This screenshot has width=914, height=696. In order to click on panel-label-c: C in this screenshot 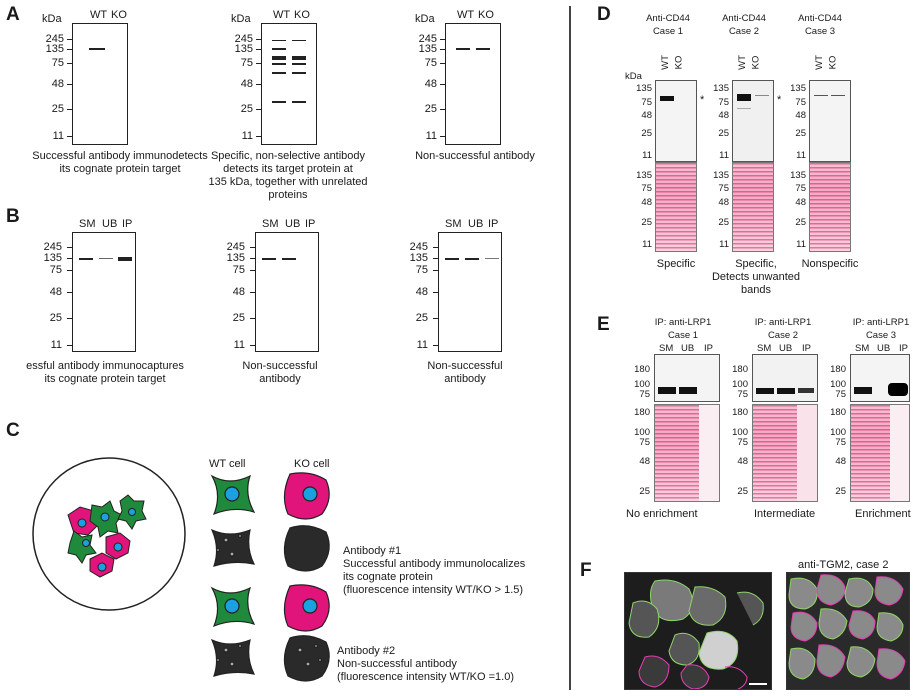, I will do `click(13, 430)`.